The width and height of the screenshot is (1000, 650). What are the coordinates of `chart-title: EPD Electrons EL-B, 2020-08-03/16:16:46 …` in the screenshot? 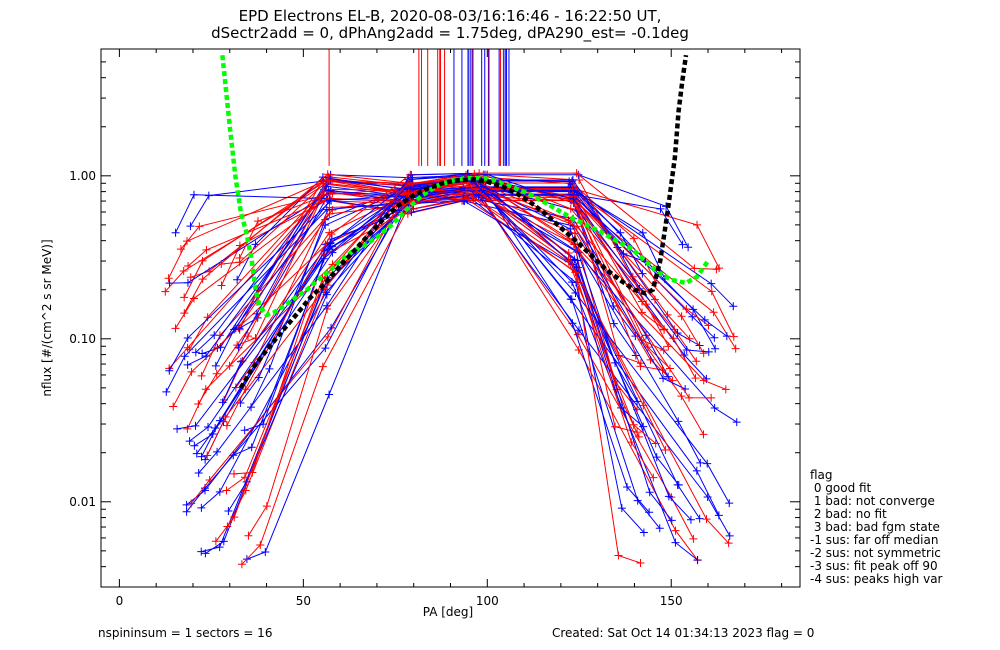 It's located at (450, 16).